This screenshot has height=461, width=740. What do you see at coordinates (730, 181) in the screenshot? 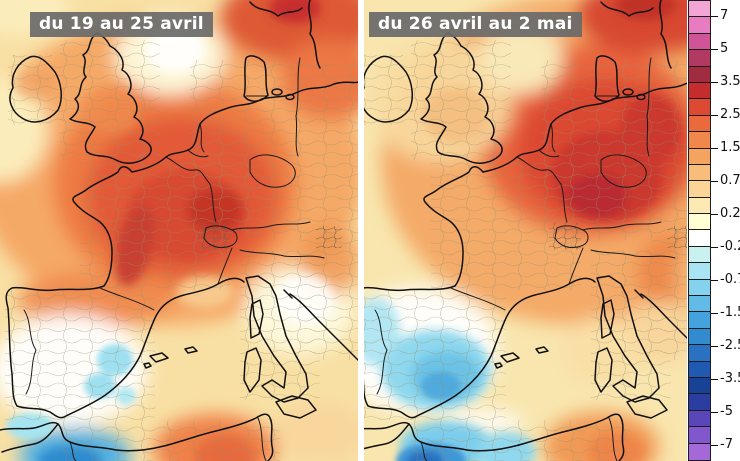
I see `colorbar-tick-label: 0.75` at bounding box center [730, 181].